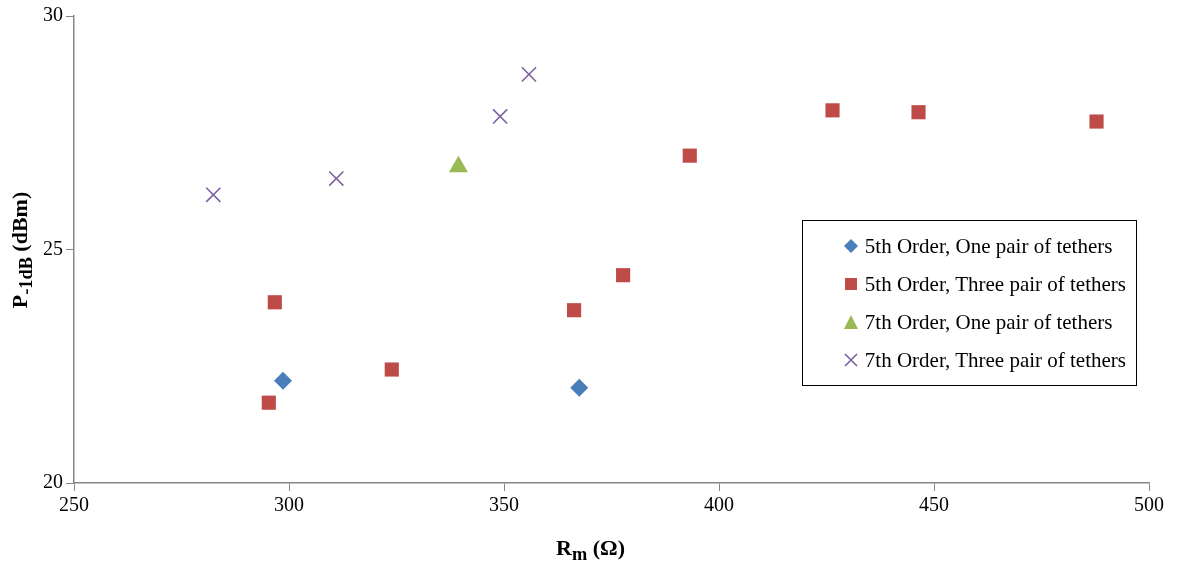  What do you see at coordinates (289, 504) in the screenshot?
I see `x-tick-label: 300` at bounding box center [289, 504].